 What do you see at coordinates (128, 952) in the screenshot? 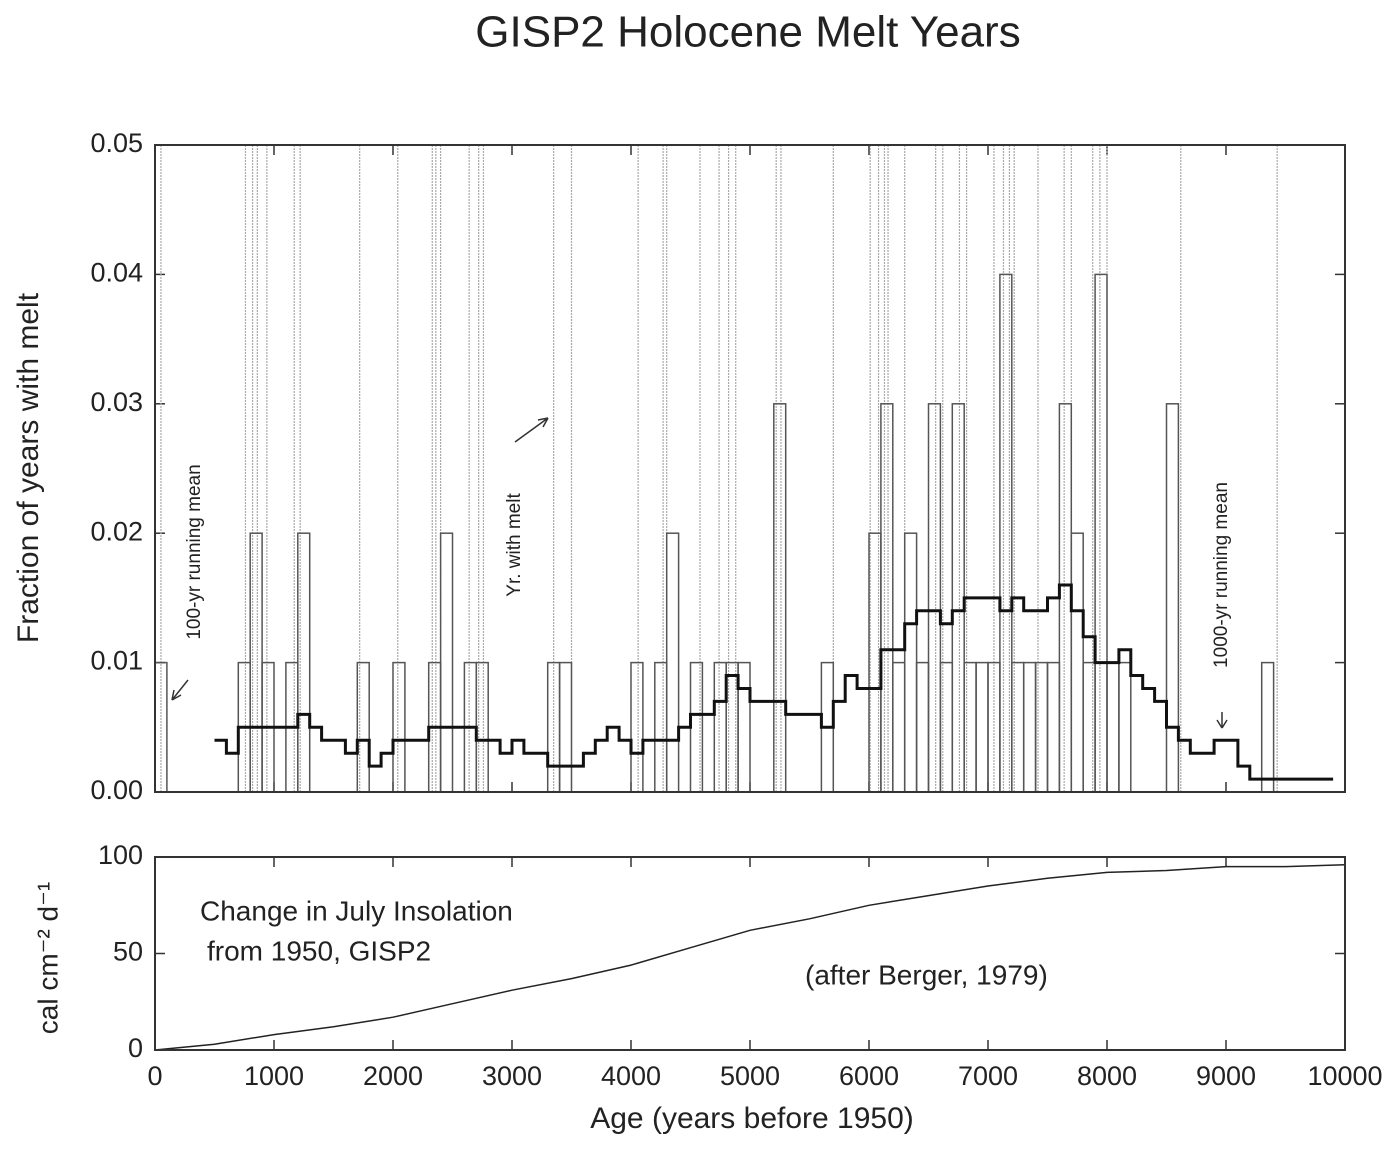
I see `y-tick-label: 50` at bounding box center [128, 952].